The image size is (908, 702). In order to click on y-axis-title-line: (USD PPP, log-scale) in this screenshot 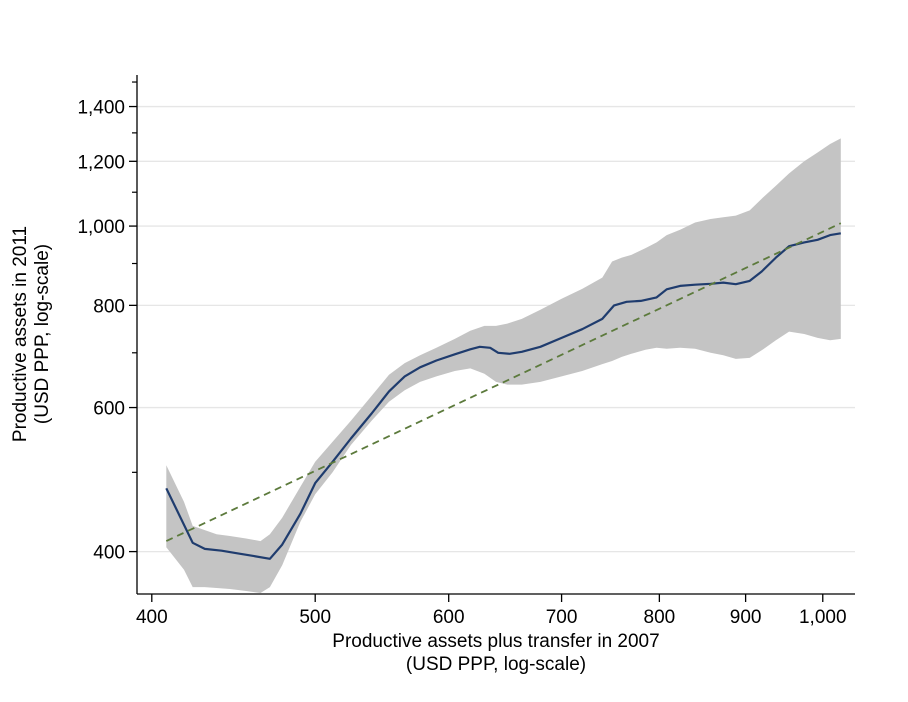, I will do `click(42, 334)`.